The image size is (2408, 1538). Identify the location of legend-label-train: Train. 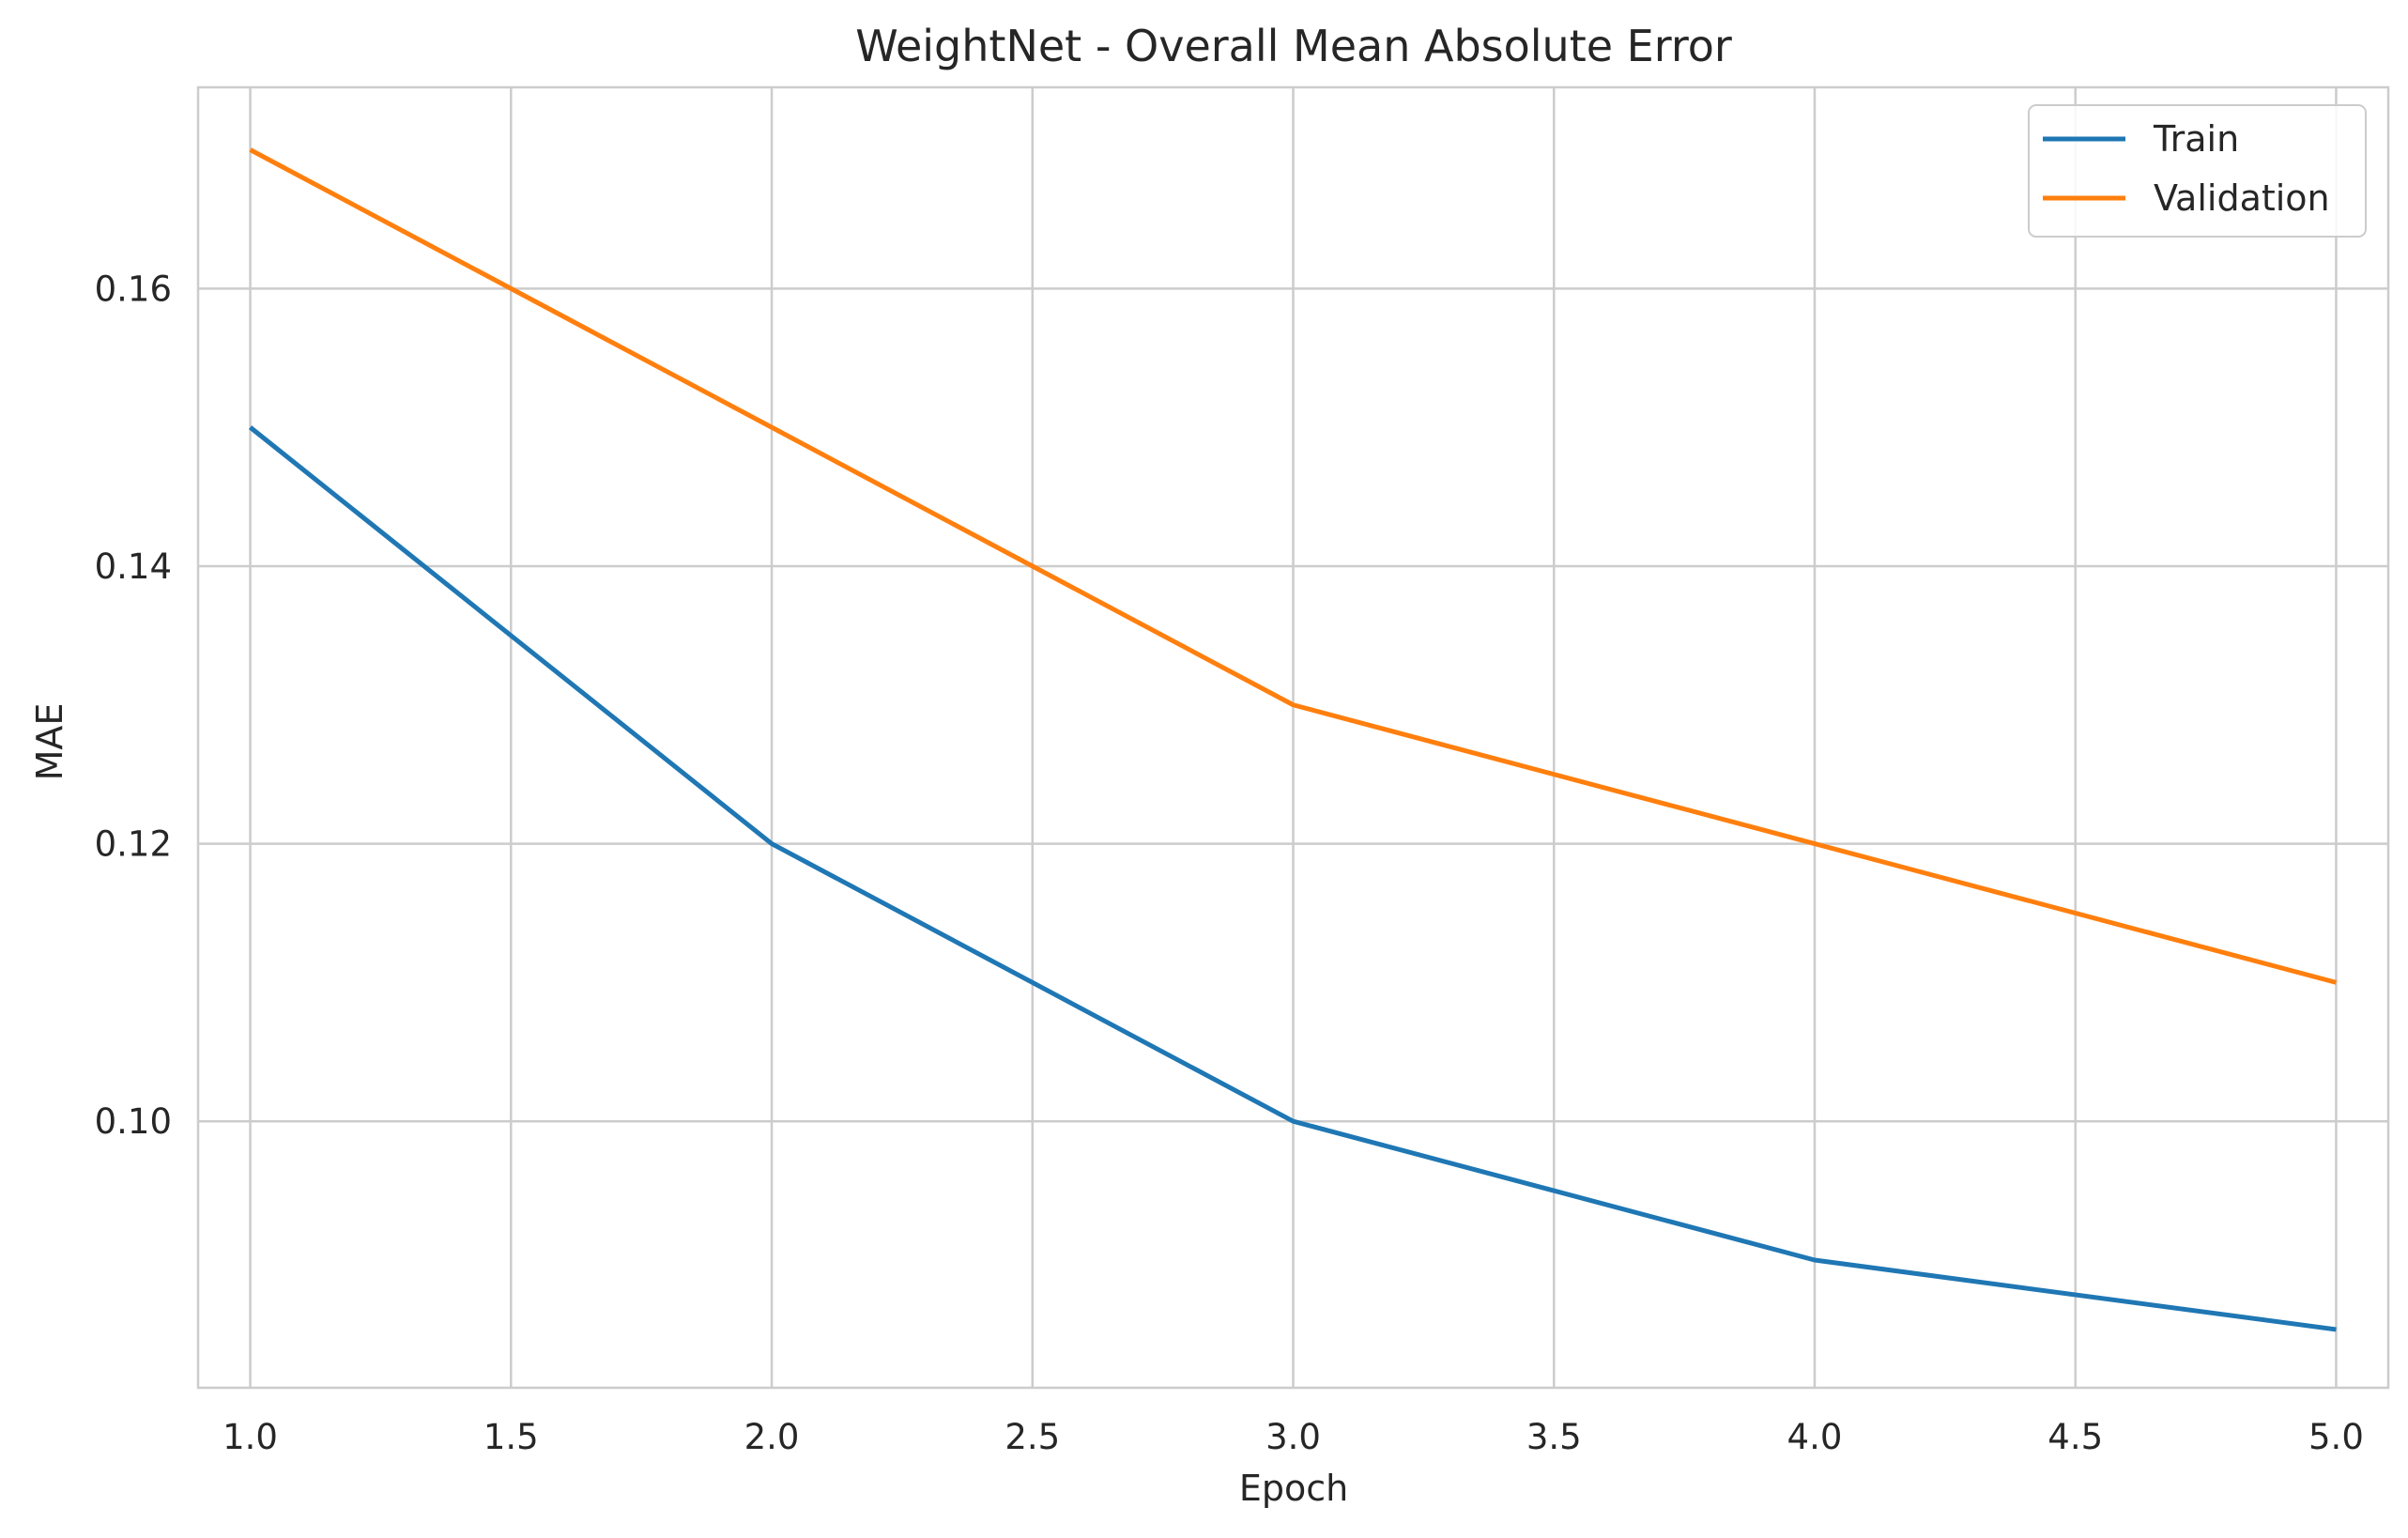
(2196, 139).